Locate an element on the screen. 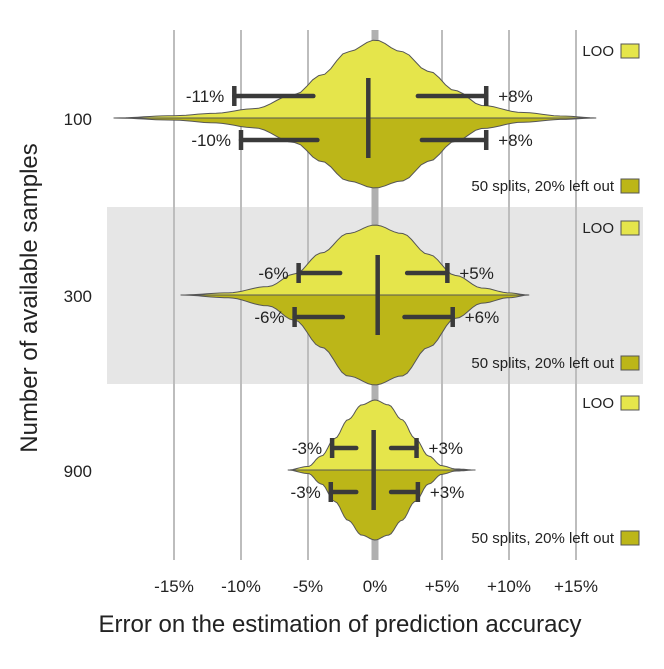  y-group-label-100: 100 is located at coordinates (78, 119).